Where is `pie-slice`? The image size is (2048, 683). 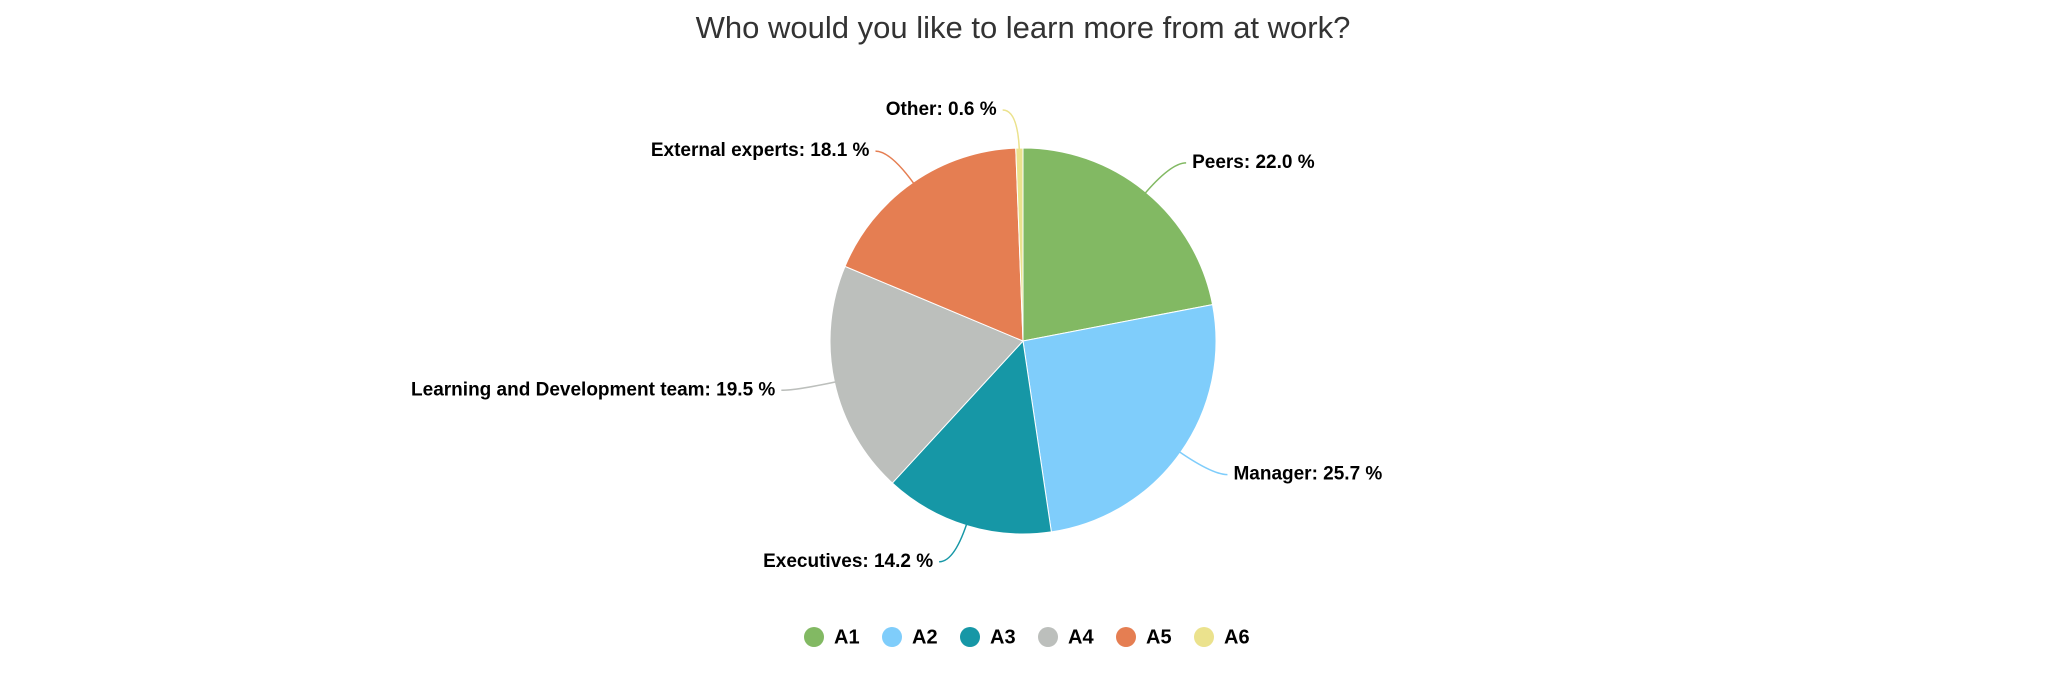
pie-slice is located at coordinates (1119, 418).